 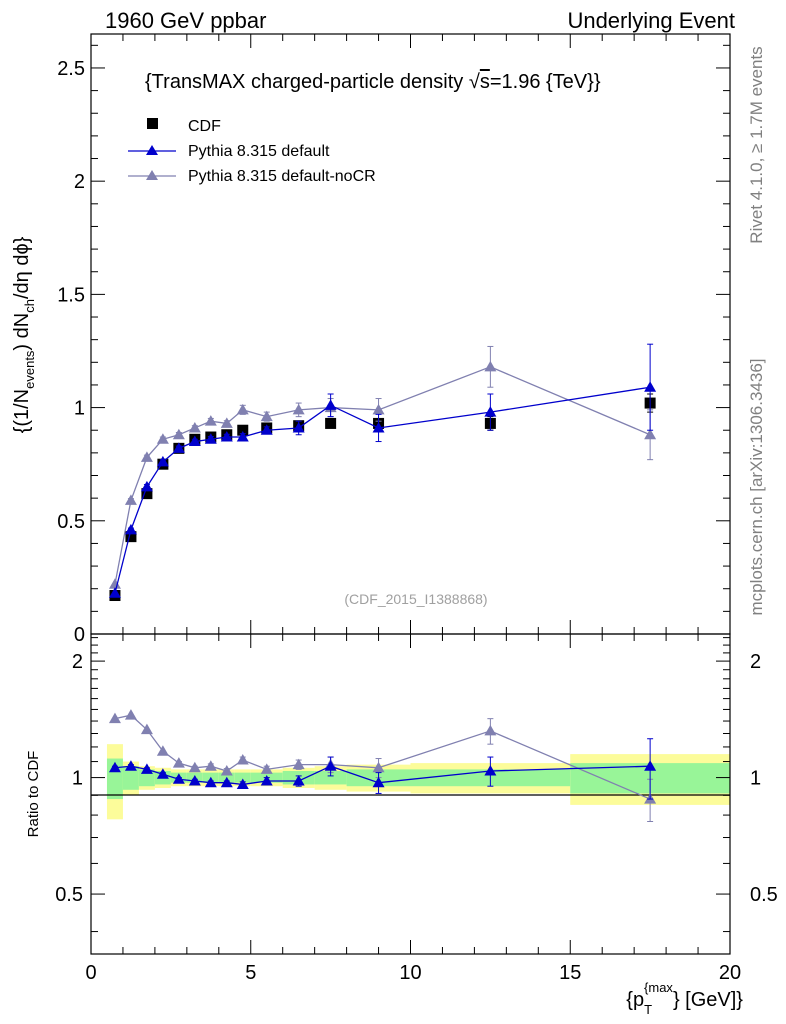 What do you see at coordinates (71, 295) in the screenshot?
I see `main-y-tick-label: 1.5` at bounding box center [71, 295].